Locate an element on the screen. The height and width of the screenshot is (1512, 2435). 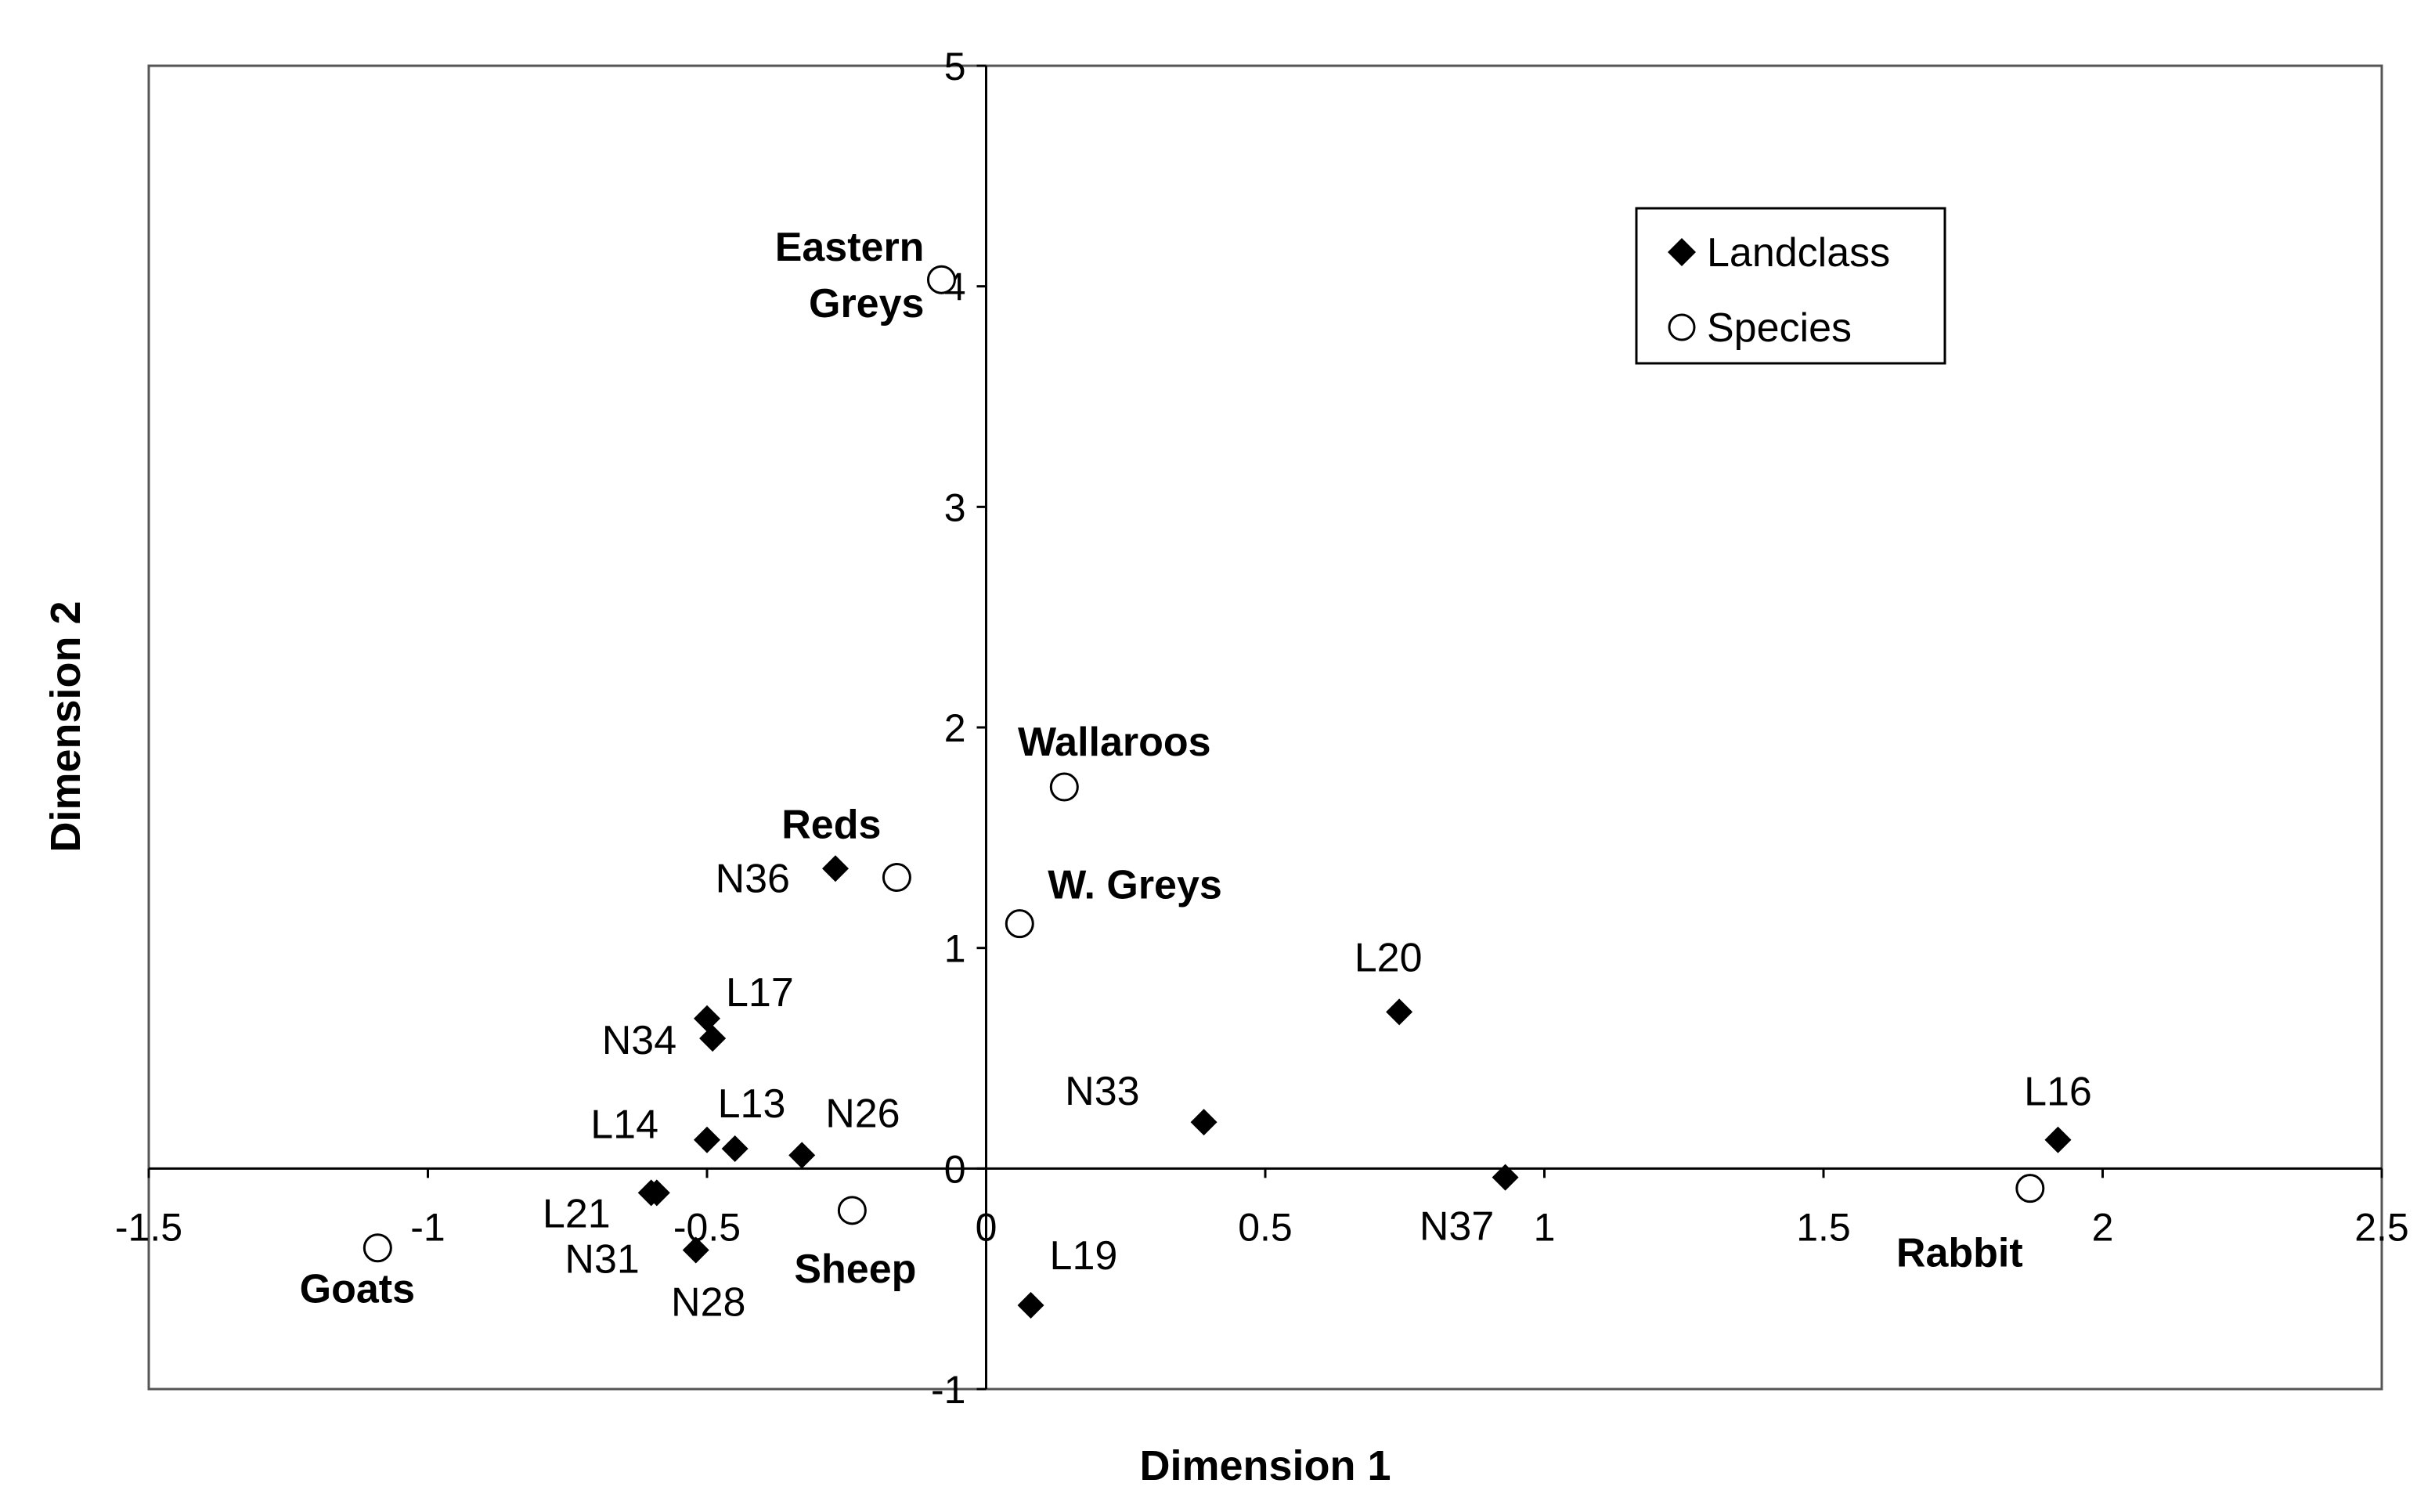
species-label-sheep: Sheep is located at coordinates (855, 1269).